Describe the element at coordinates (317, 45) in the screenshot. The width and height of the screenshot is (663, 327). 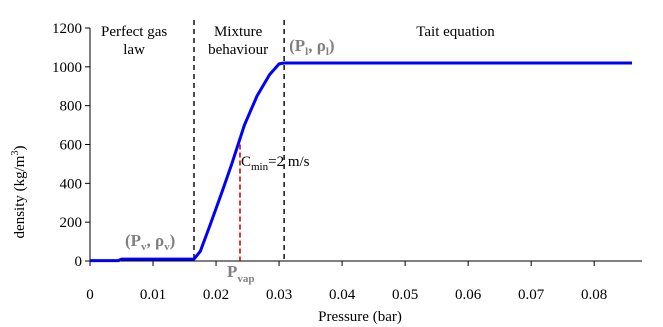
I see `pl-rho-l-annotation-part-2: , ρ` at that location.